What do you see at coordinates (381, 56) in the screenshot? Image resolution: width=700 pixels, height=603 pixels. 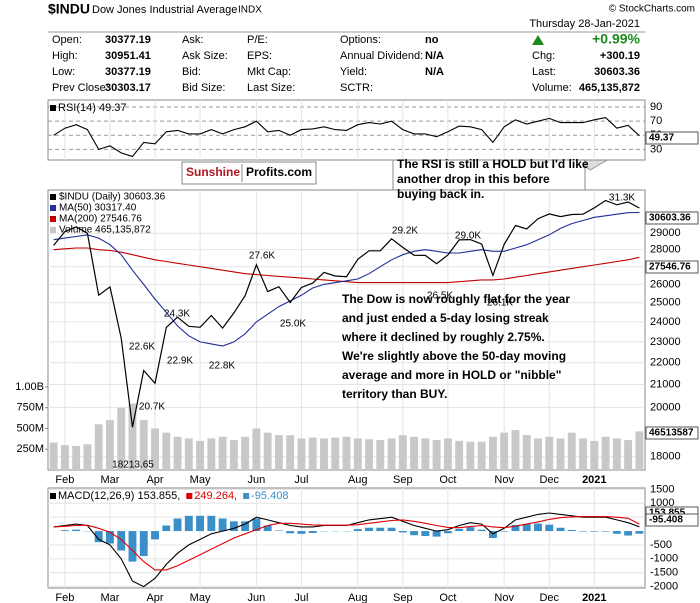 I see `field-label: Annual Dividend:` at bounding box center [381, 56].